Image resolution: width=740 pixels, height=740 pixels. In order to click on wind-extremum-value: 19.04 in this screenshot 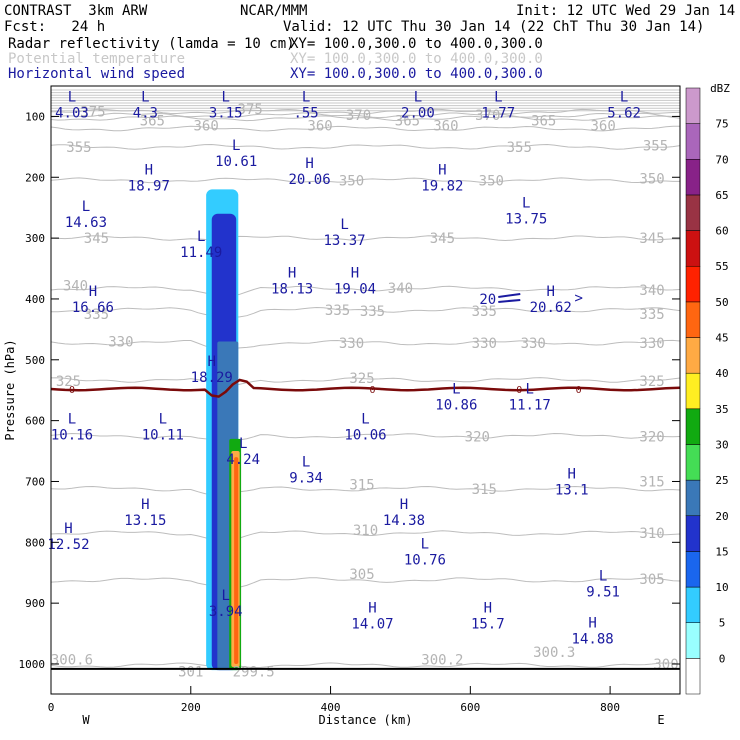, I will do `click(355, 290)`.